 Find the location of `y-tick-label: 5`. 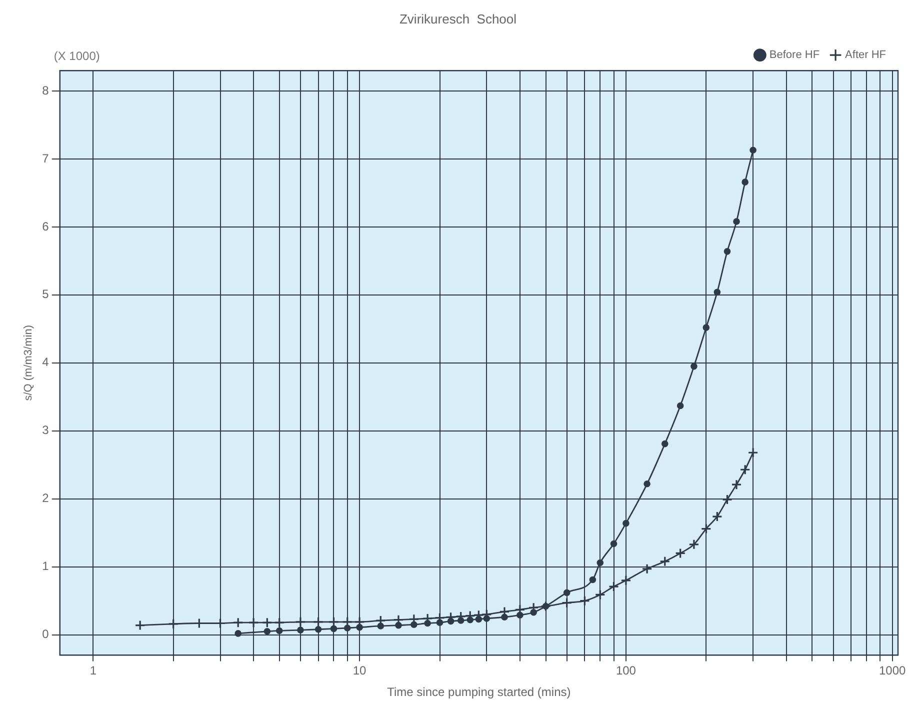

y-tick-label: 5 is located at coordinates (46, 294).